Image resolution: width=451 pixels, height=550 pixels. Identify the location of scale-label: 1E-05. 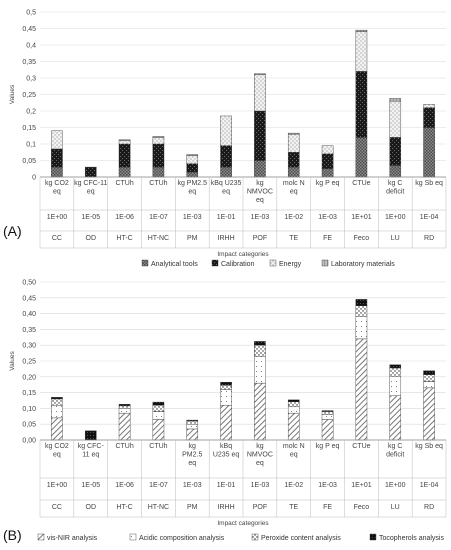
(90, 485).